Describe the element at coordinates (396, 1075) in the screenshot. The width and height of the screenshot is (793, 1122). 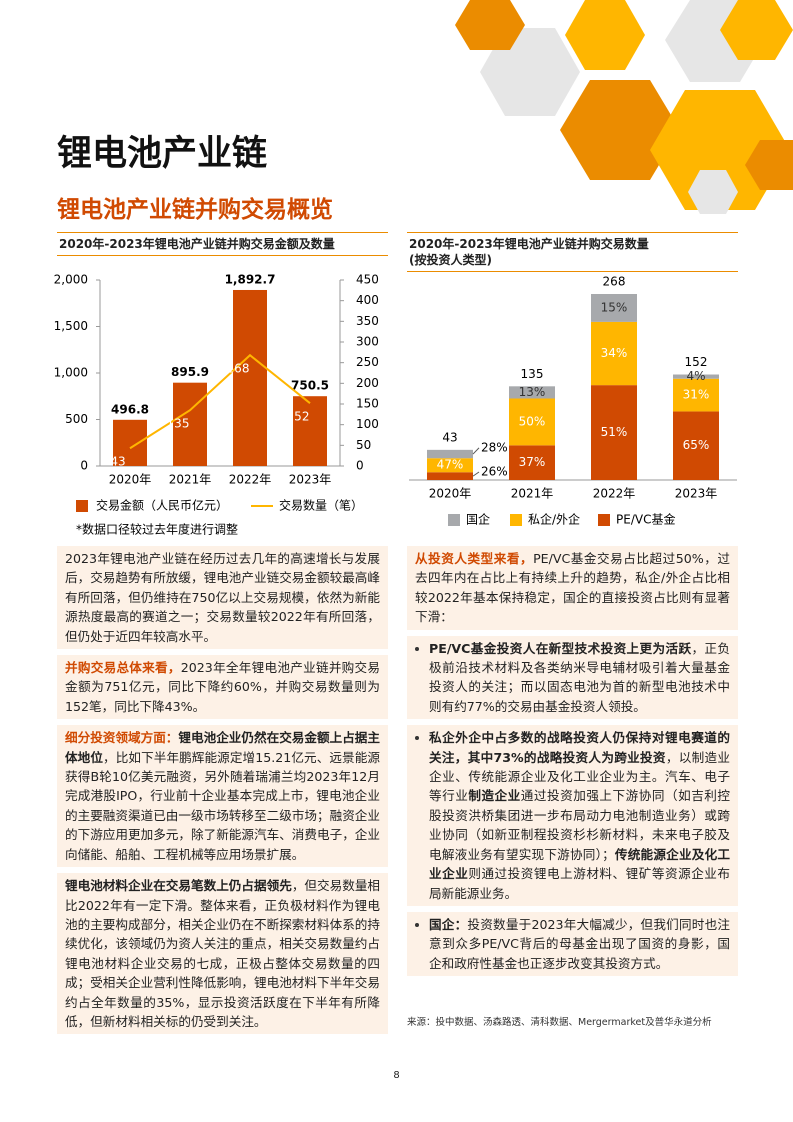
I see `page-number: 8` at that location.